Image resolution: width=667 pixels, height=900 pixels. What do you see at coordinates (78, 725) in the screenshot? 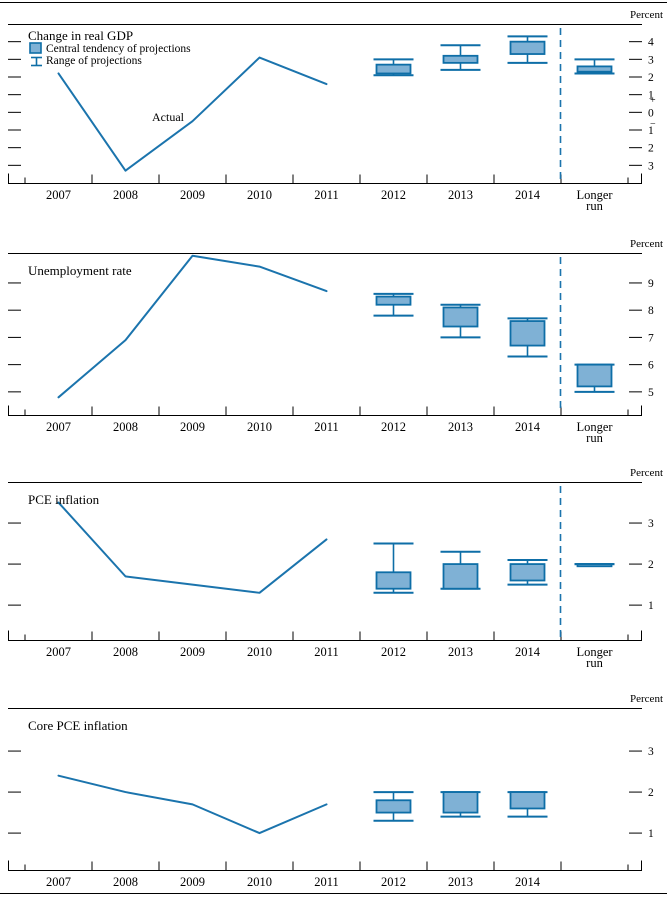
I see `panel-title: Core PCE inflation` at bounding box center [78, 725].